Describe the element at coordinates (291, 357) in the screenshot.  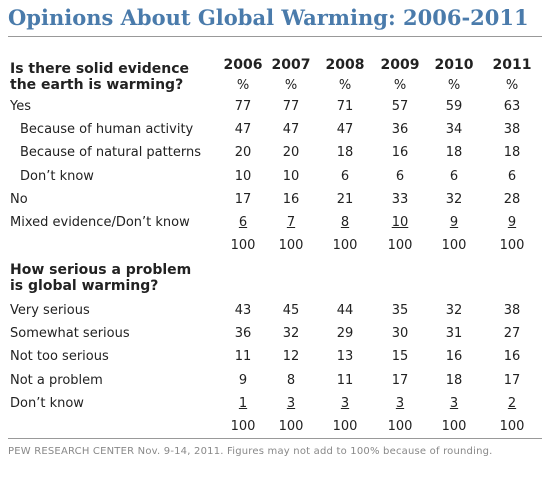
I see `table-cell: 12` at that location.